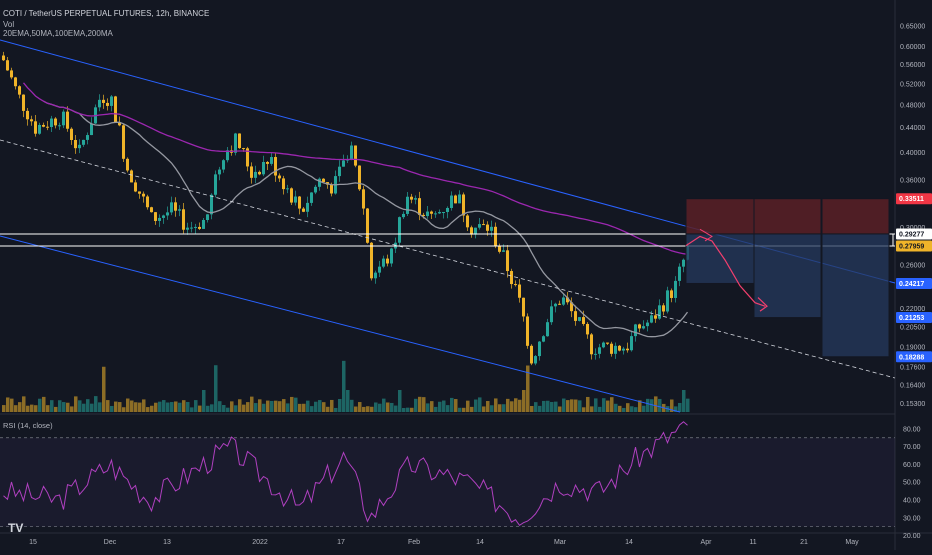 This screenshot has width=932, height=555. Describe the element at coordinates (480, 542) in the screenshot. I see `time-tick-label: 14` at that location.